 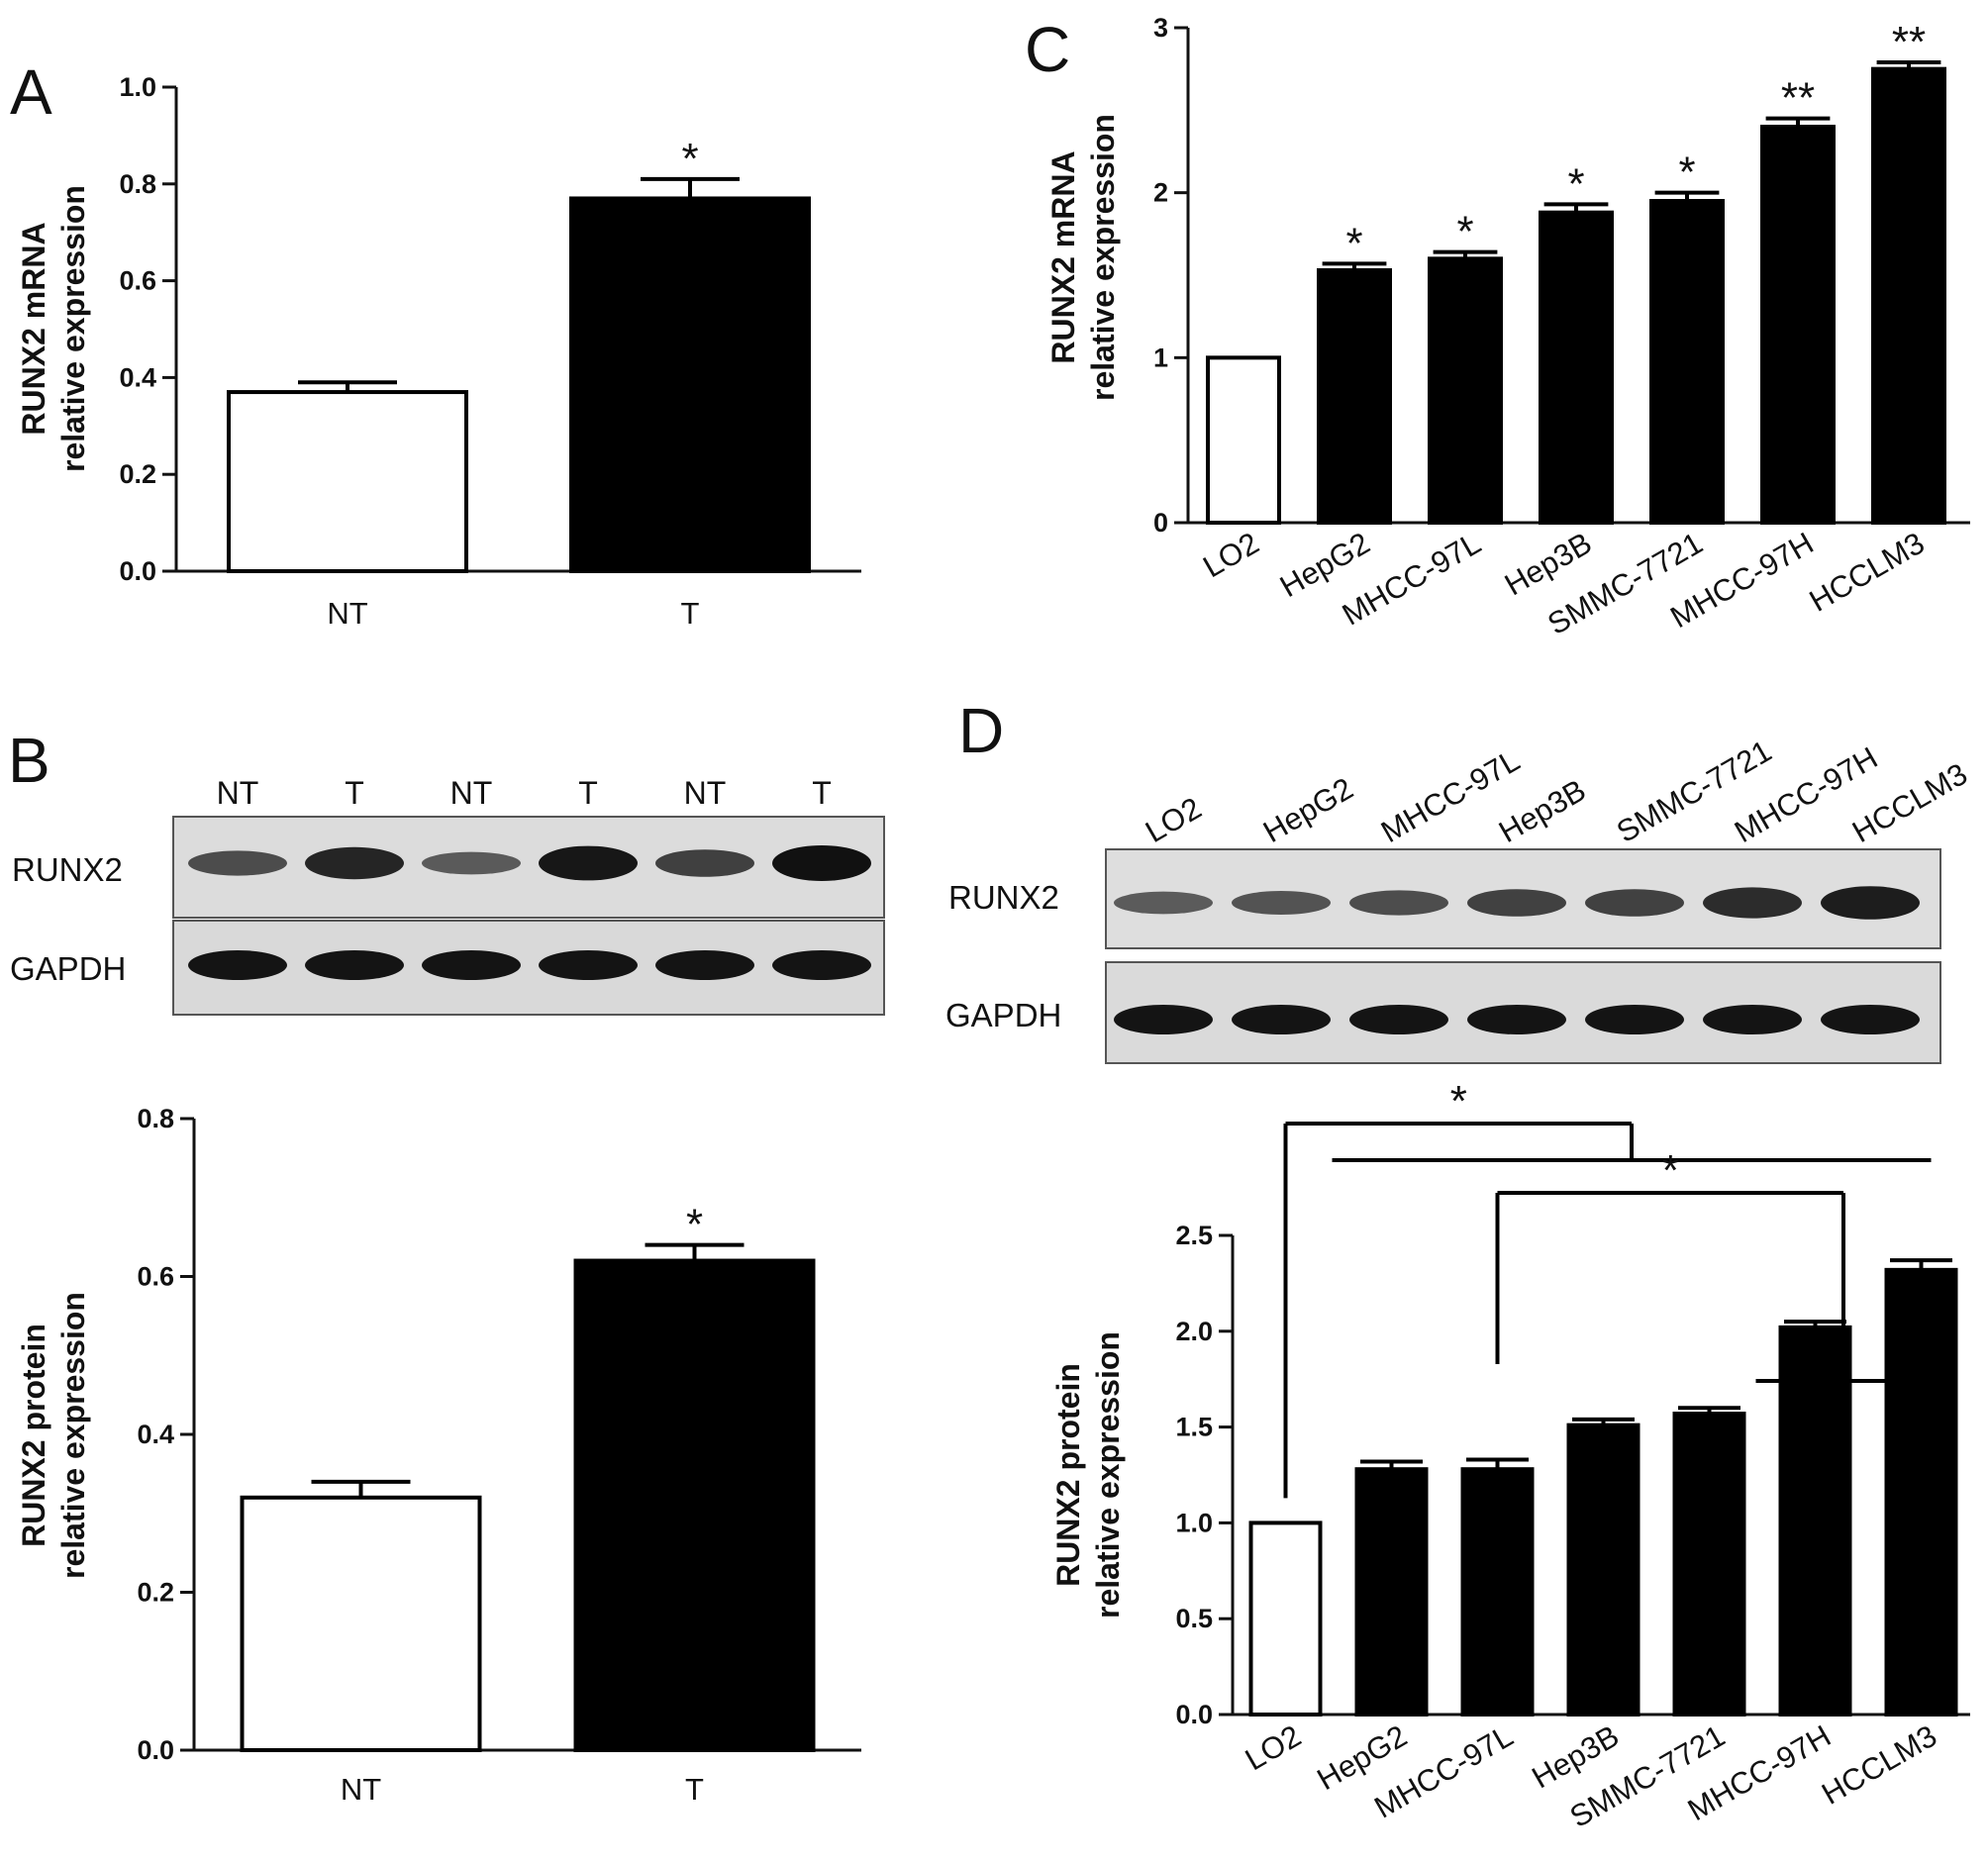 What do you see at coordinates (528, 968) in the screenshot?
I see `blot-b-gapdh-membrane` at bounding box center [528, 968].